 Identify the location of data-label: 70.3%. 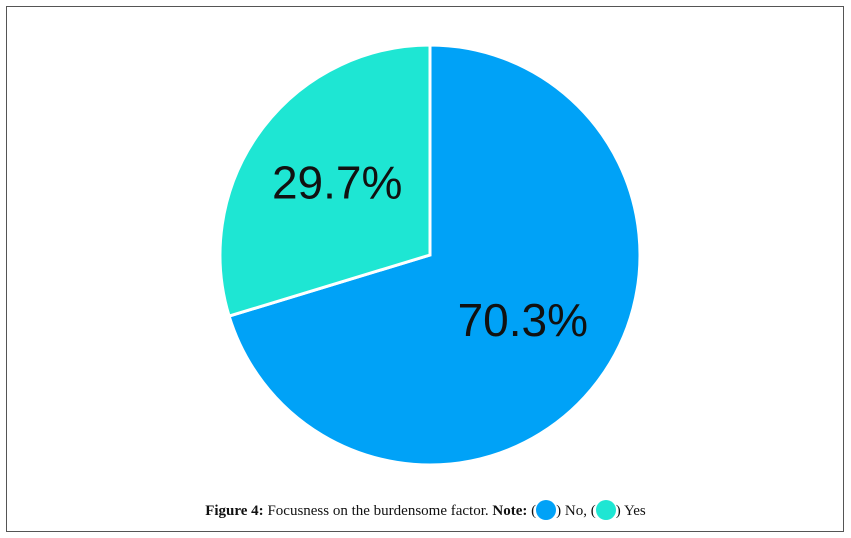
(523, 320).